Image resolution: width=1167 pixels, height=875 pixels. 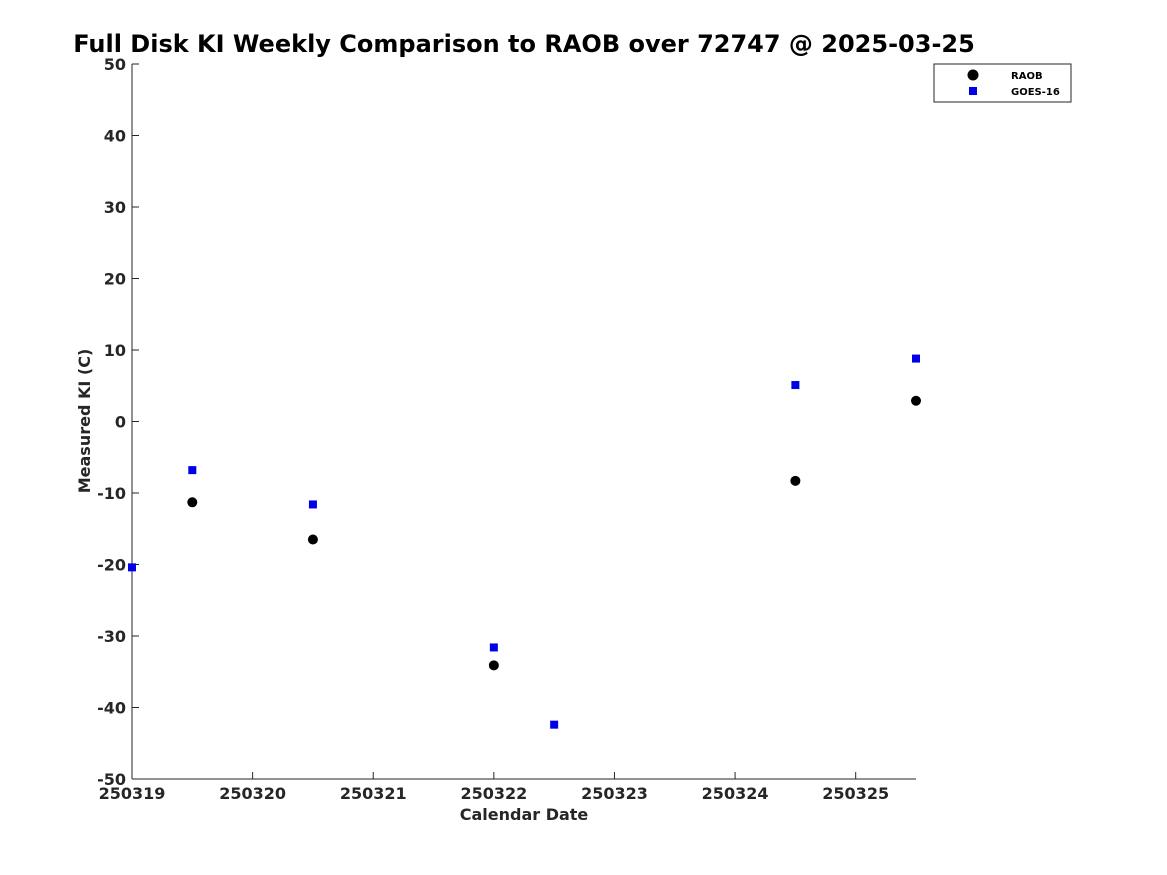 What do you see at coordinates (735, 793) in the screenshot?
I see `x-tick-label: 250324` at bounding box center [735, 793].